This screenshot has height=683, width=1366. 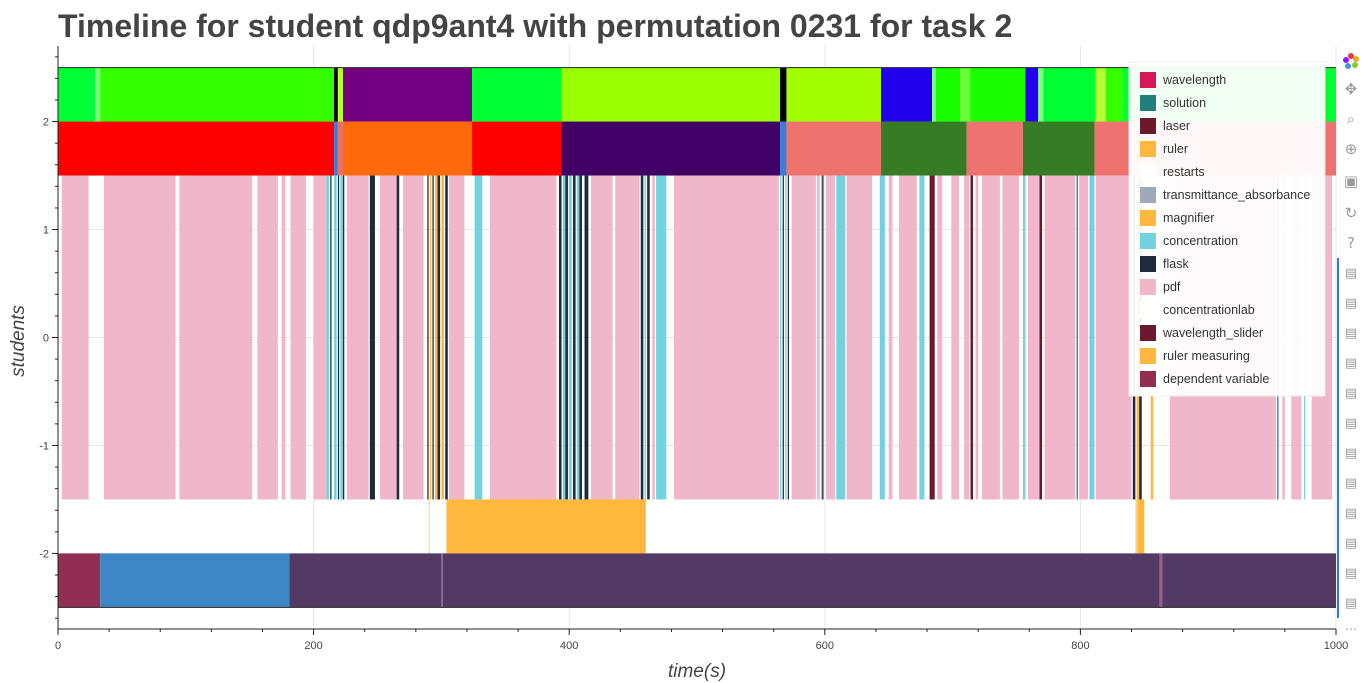 I want to click on legend-entry: wavelength, so click(x=1194, y=80).